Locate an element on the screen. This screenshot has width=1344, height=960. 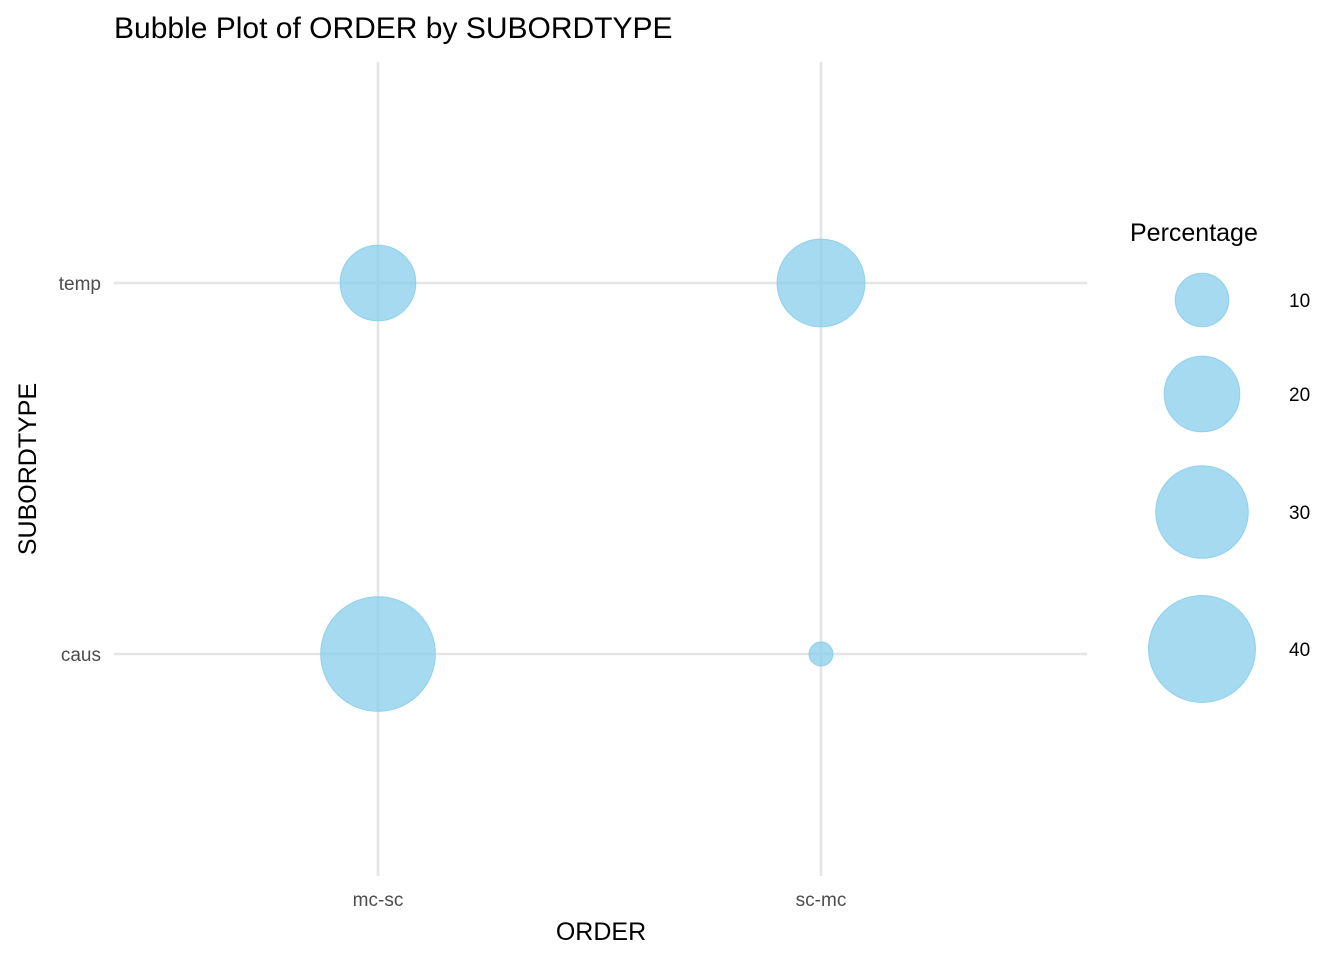
x-tick-label-mc-sc: mc-sc is located at coordinates (378, 900).